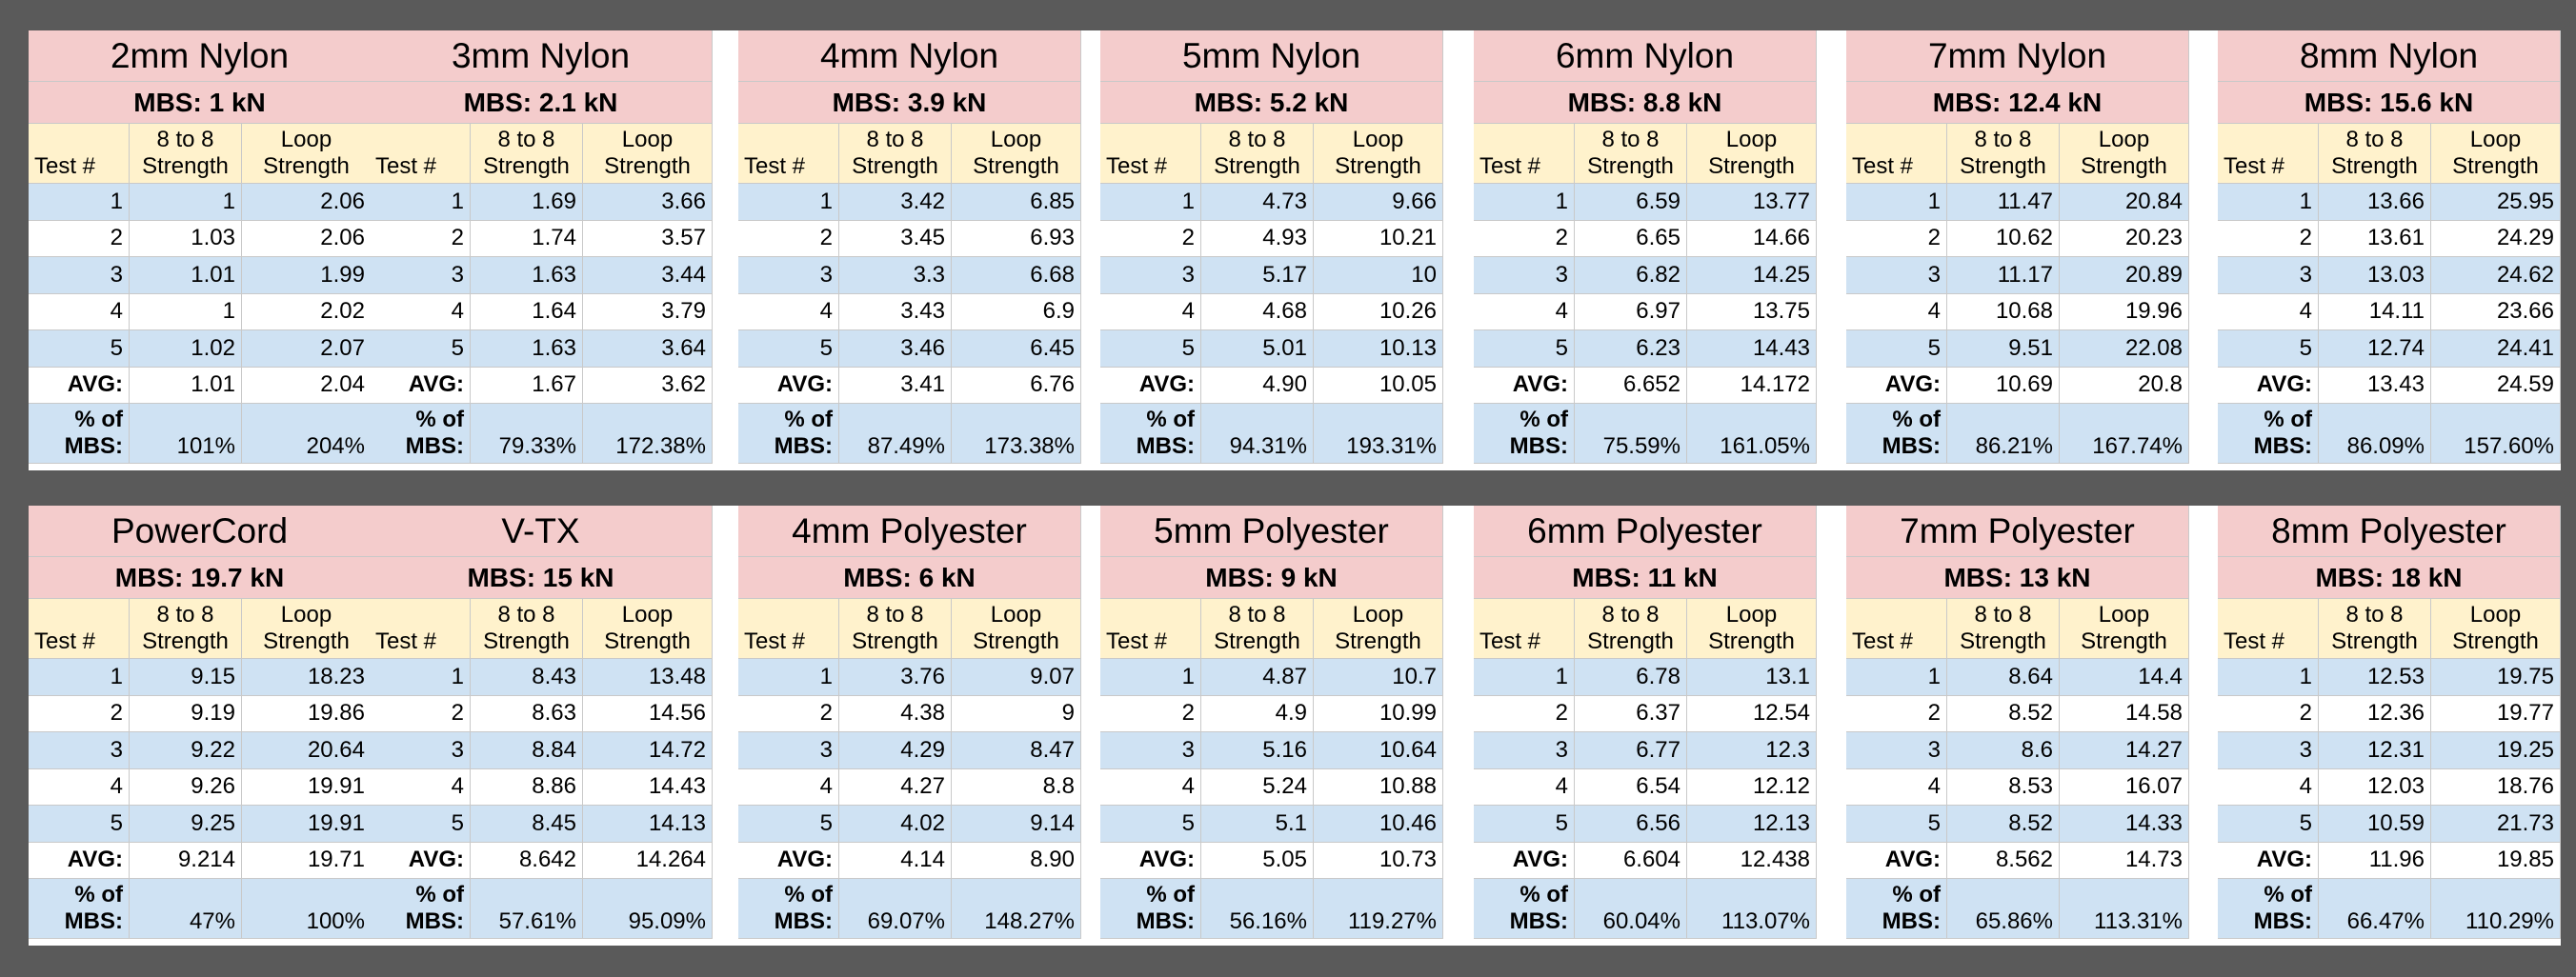  What do you see at coordinates (2496, 713) in the screenshot?
I see `loop-strength-cell: 19.77` at bounding box center [2496, 713].